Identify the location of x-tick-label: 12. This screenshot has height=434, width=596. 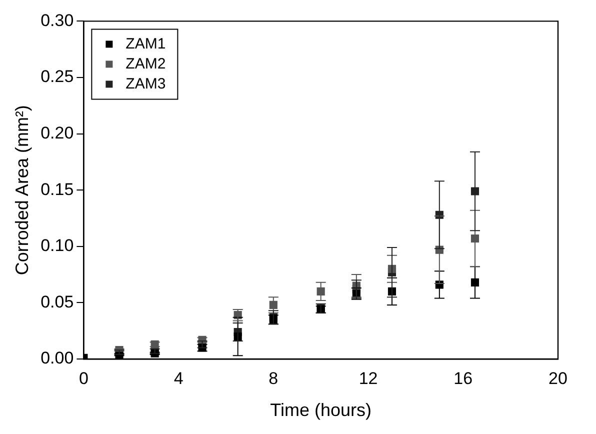
(368, 378).